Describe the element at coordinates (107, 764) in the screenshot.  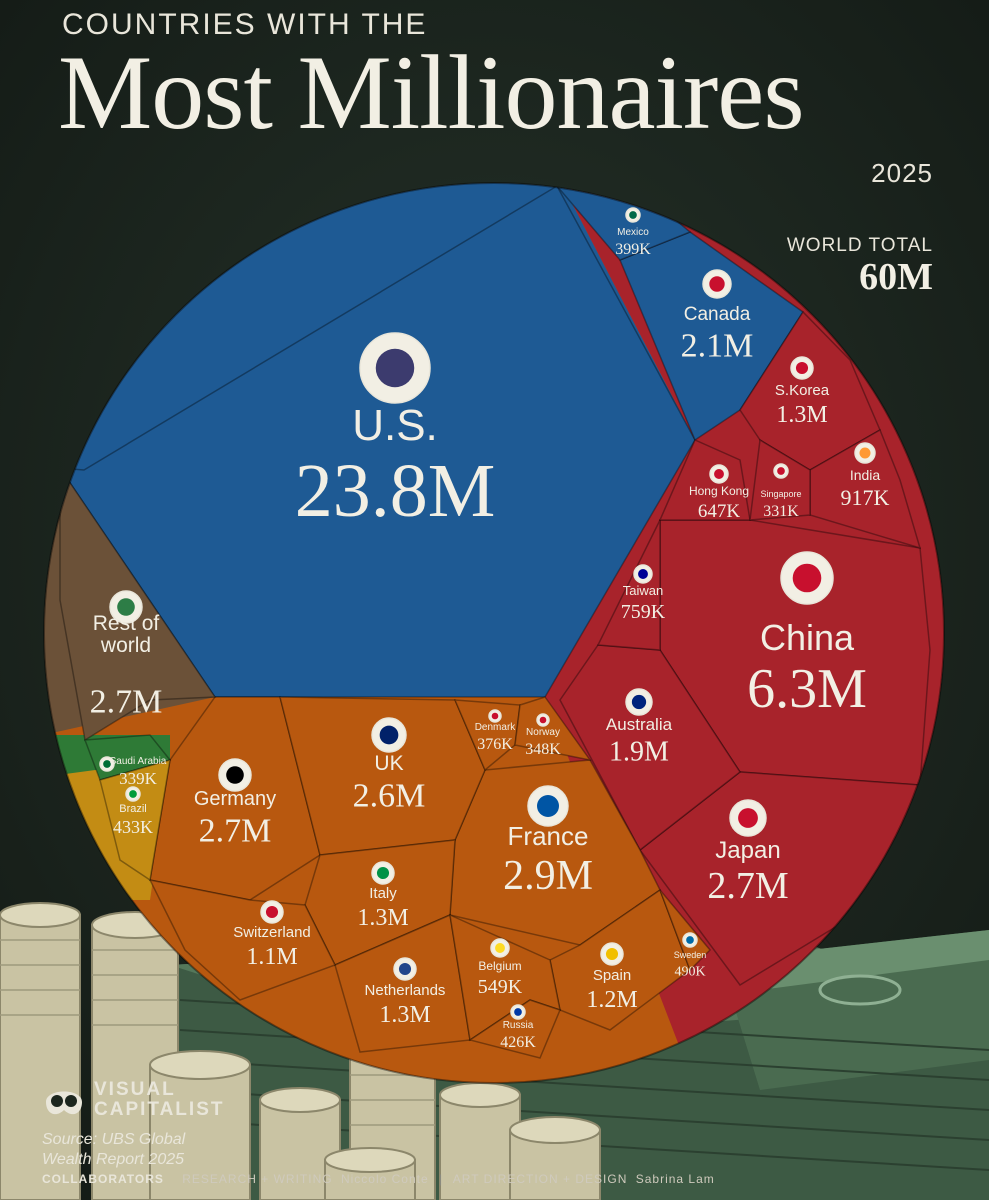
I see `saudi-arabia-flag-icon` at that location.